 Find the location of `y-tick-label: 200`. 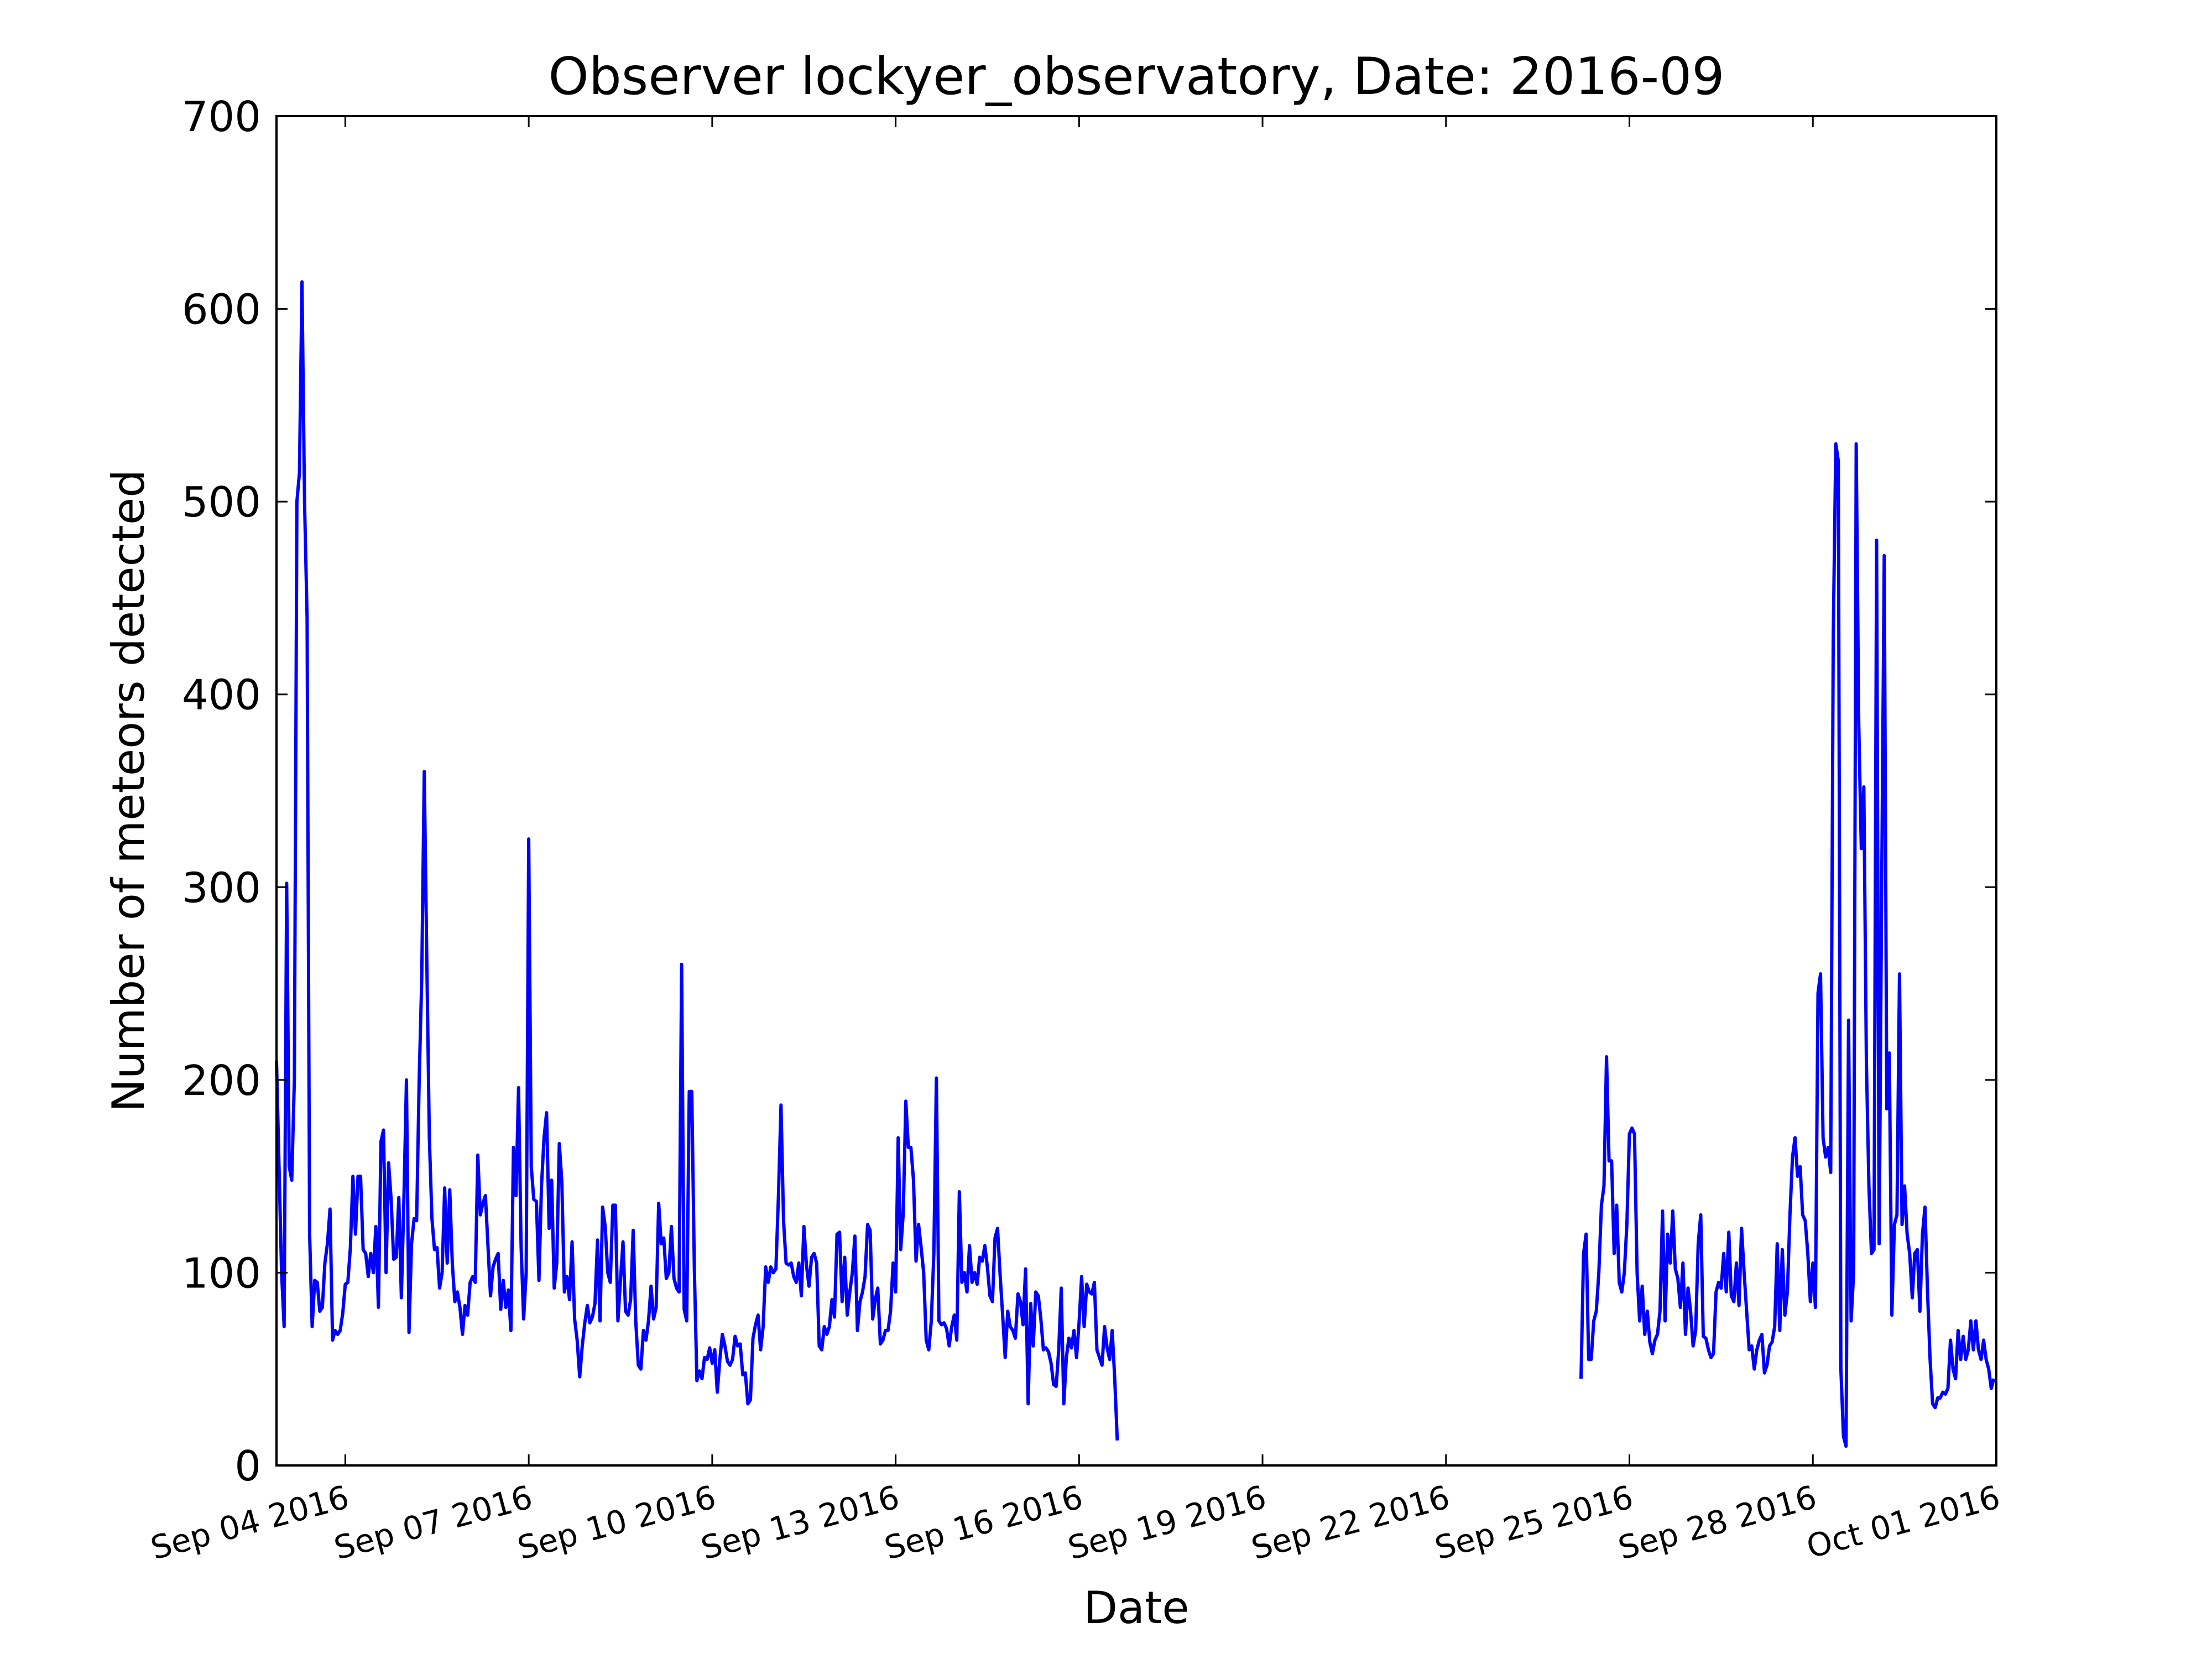

y-tick-label: 200 is located at coordinates (222, 1080).